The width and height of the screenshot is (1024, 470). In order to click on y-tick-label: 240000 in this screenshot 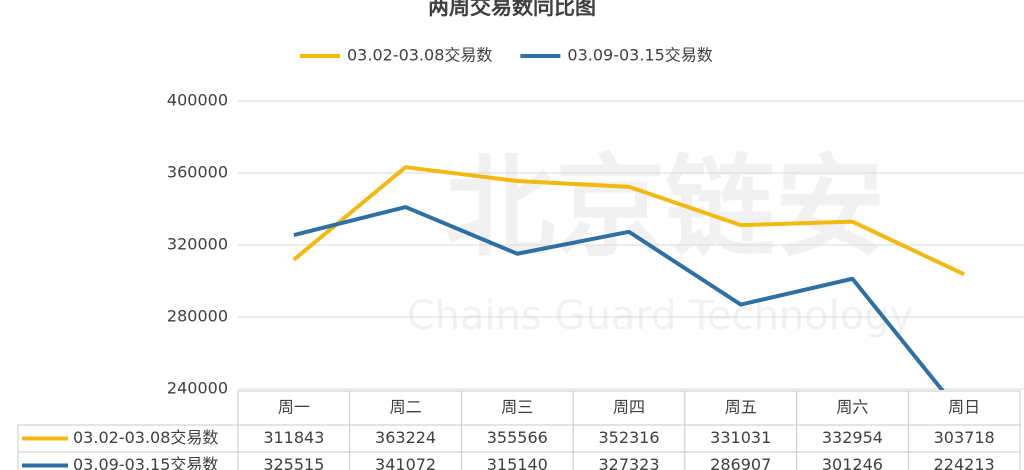, I will do `click(197, 388)`.